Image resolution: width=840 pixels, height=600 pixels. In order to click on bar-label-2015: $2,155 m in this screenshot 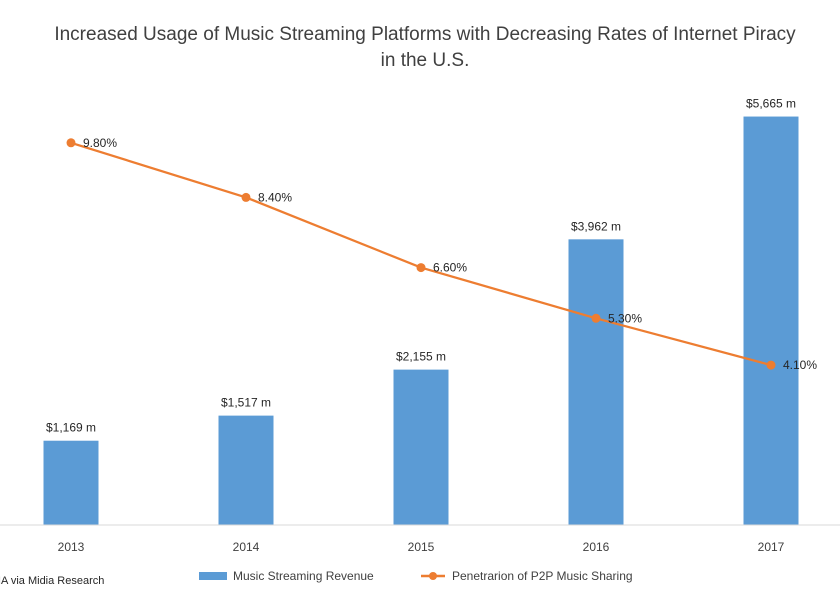, I will do `click(421, 357)`.